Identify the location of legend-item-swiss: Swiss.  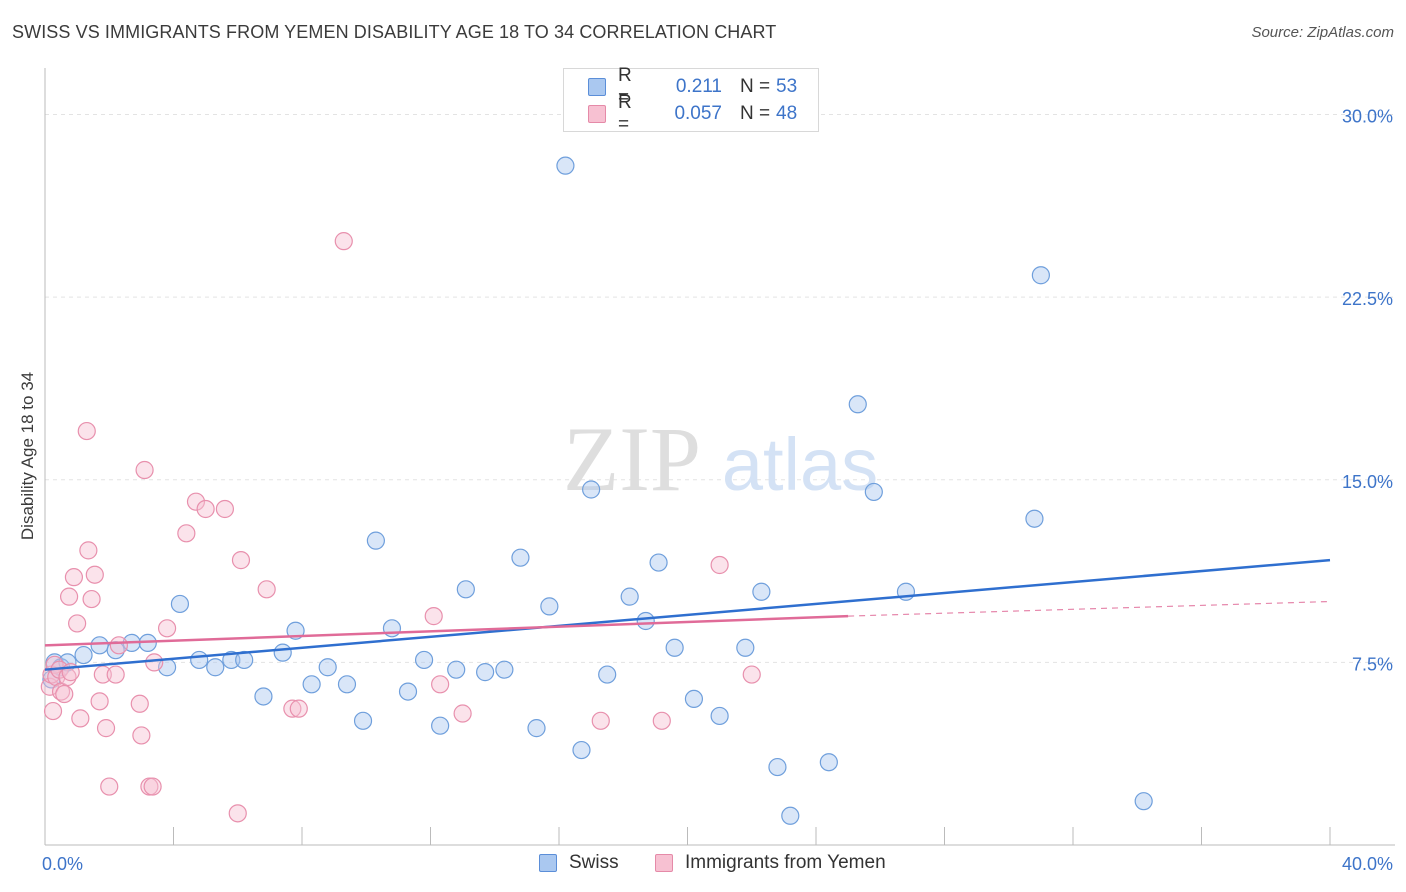
(579, 863).